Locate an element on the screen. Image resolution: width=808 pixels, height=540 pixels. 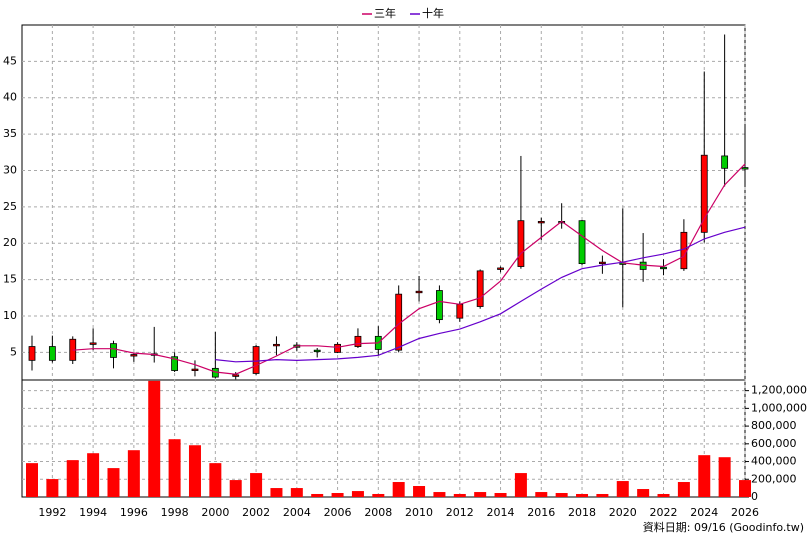
x-tick-label: 2024 is located at coordinates (704, 512).